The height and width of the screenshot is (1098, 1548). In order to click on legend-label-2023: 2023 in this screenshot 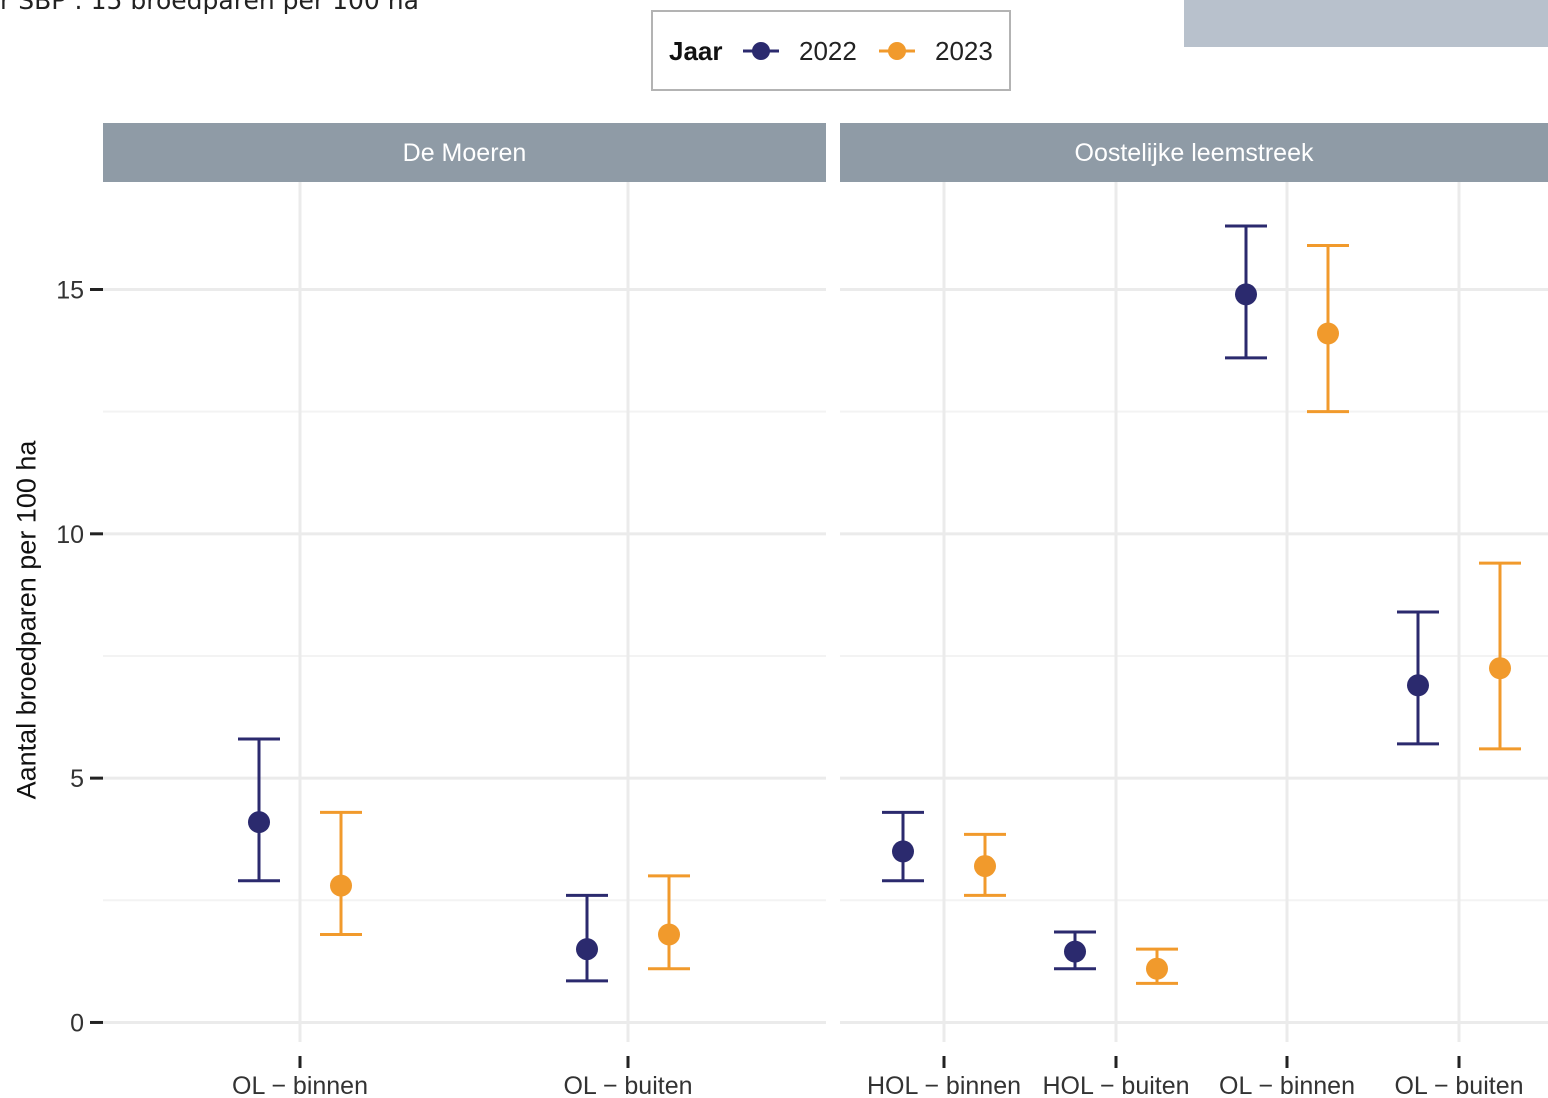, I will do `click(964, 51)`.